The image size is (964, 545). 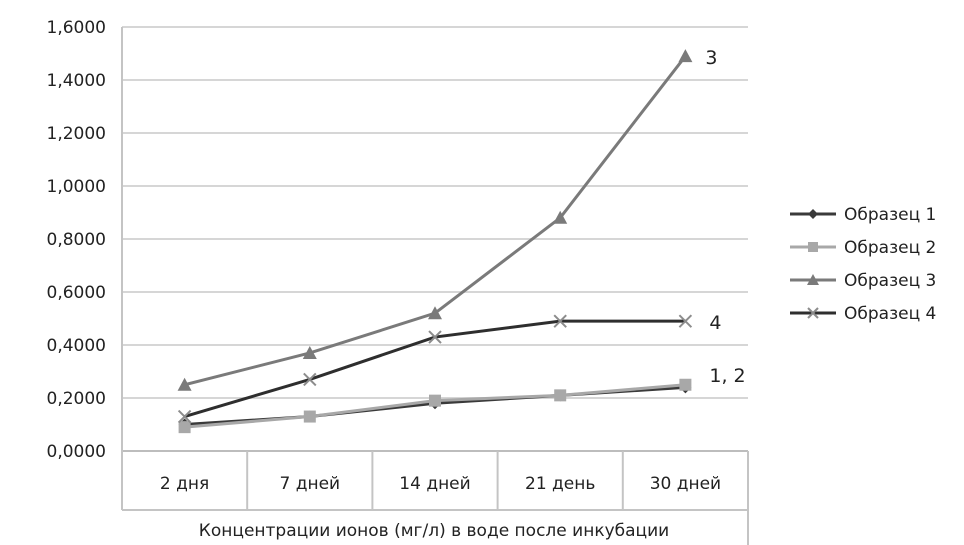 What do you see at coordinates (435, 498) in the screenshot?
I see `x-axis: 2 дня 7 дней 14 дней 21 день 30 дней` at bounding box center [435, 498].